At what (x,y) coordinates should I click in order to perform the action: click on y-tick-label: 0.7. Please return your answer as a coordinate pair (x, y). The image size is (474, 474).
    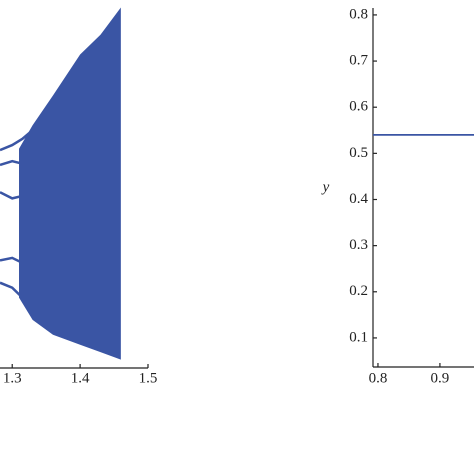
    Looking at the image, I should click on (358, 61).